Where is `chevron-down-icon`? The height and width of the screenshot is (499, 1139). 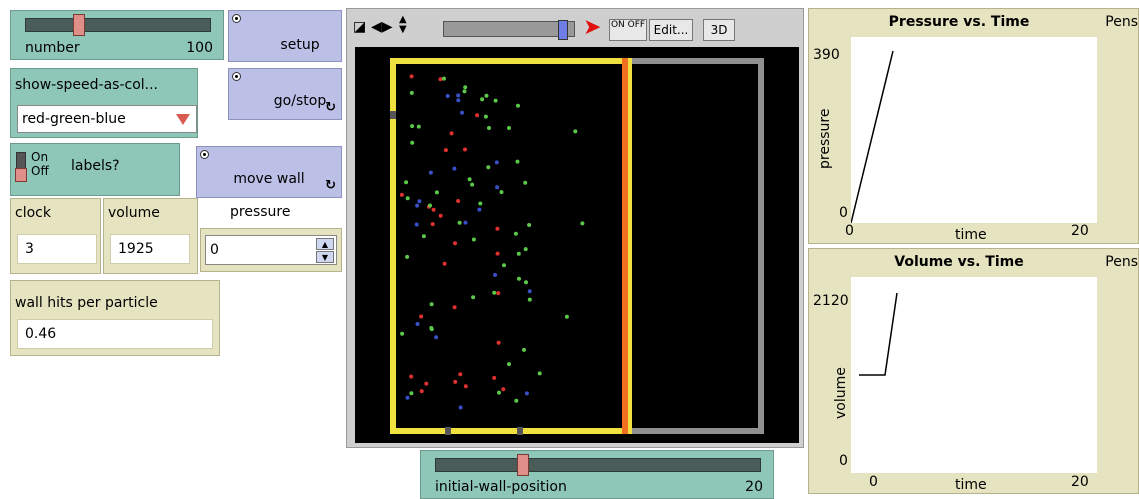 chevron-down-icon is located at coordinates (183, 119).